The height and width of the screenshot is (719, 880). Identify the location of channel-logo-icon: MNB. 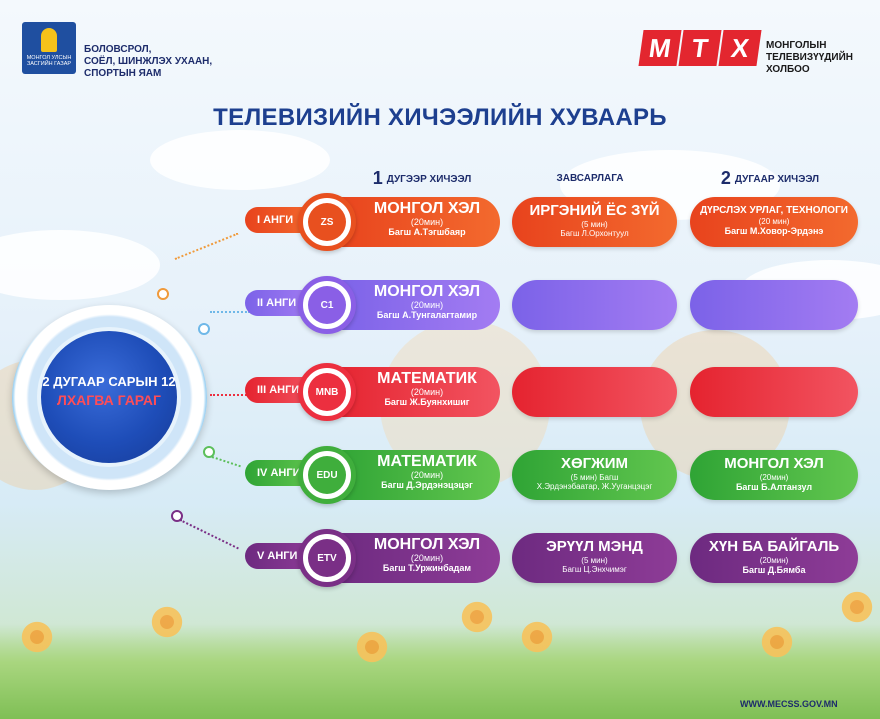
(327, 392).